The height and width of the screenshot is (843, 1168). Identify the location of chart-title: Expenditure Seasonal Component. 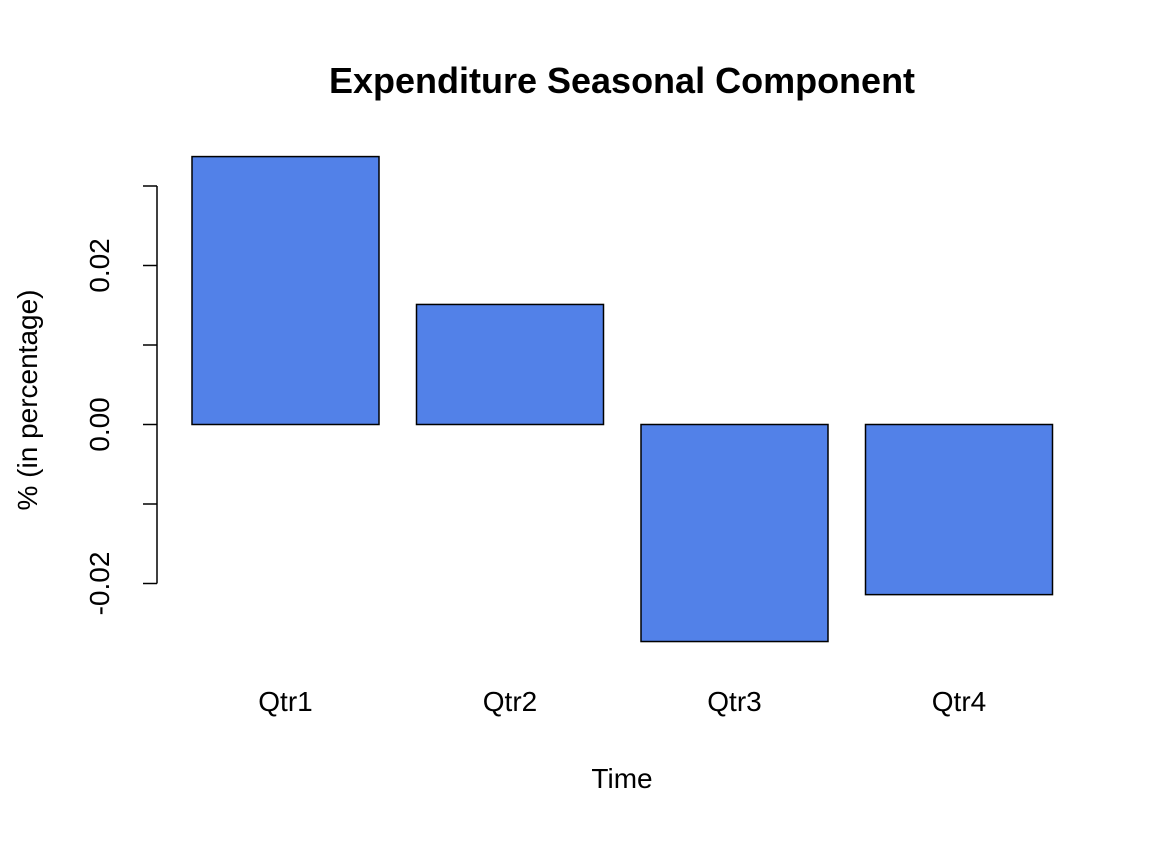
(622, 80).